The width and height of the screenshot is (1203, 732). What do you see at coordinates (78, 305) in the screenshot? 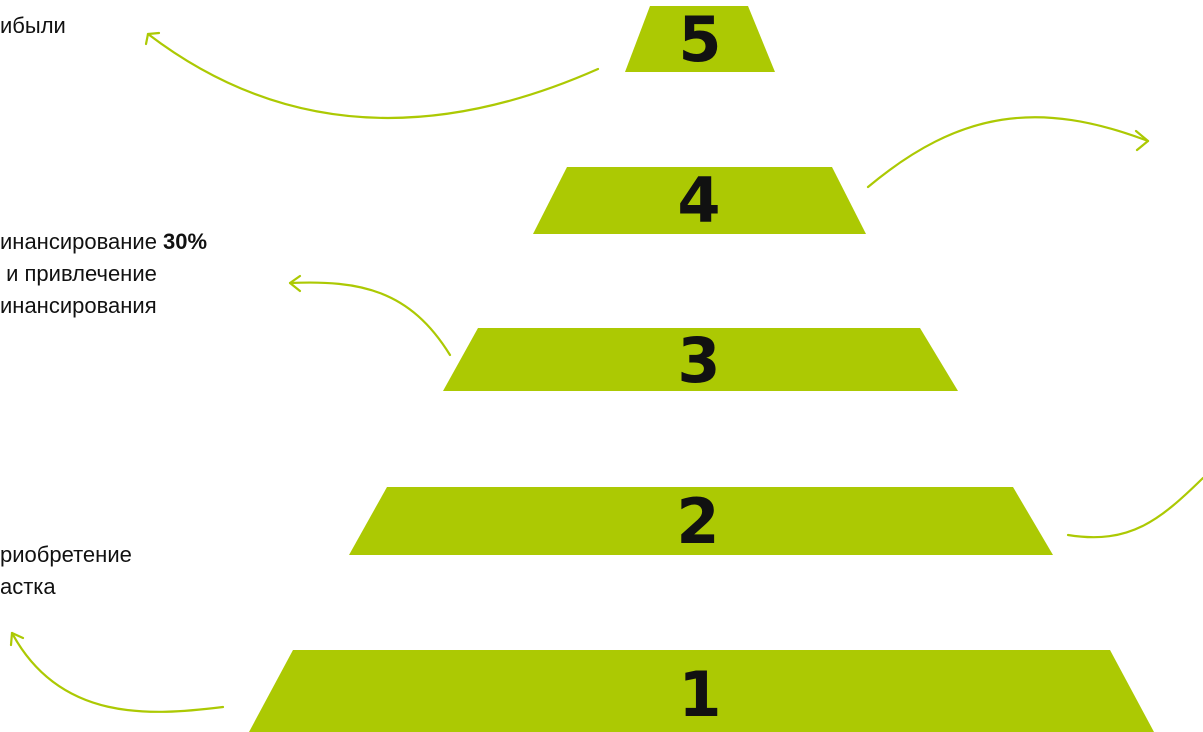
I see `label-step-3-line-3: инансирования` at bounding box center [78, 305].